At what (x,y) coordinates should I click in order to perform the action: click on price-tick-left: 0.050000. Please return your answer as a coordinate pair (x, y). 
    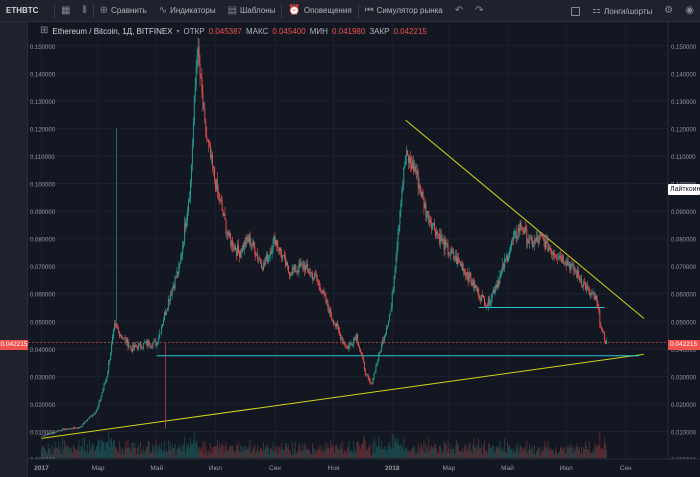
    Looking at the image, I should click on (43, 323).